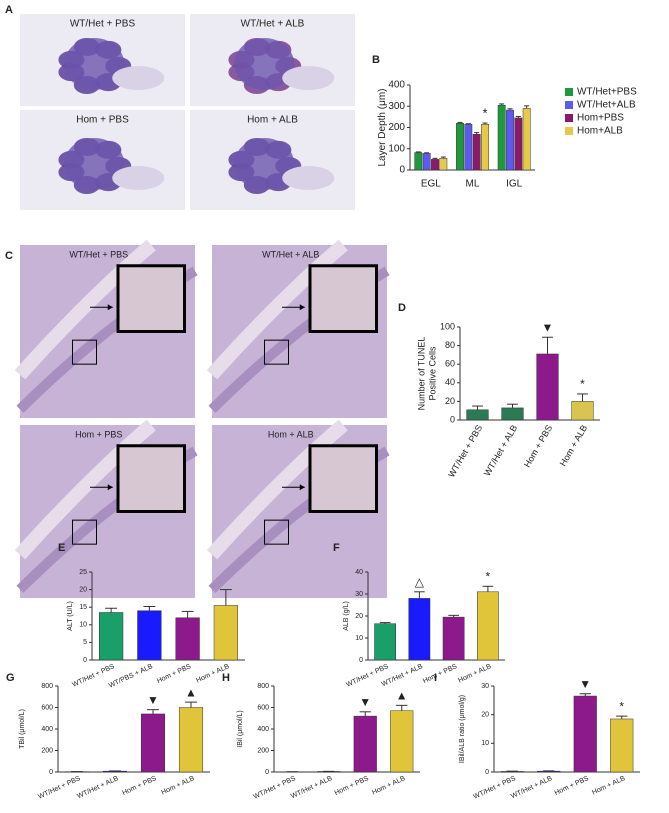 Image resolution: width=669 pixels, height=813 pixels. What do you see at coordinates (272, 120) in the screenshot?
I see `image-caption: Hom + ALB` at bounding box center [272, 120].